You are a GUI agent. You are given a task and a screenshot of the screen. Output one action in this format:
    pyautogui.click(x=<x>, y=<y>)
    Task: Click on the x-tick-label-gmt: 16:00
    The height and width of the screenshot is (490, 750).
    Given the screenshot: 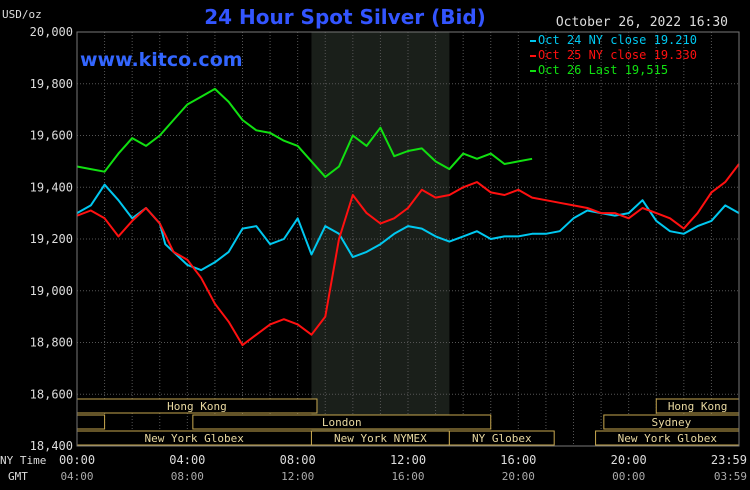 What is the action you would take?
    pyautogui.click(x=407, y=476)
    